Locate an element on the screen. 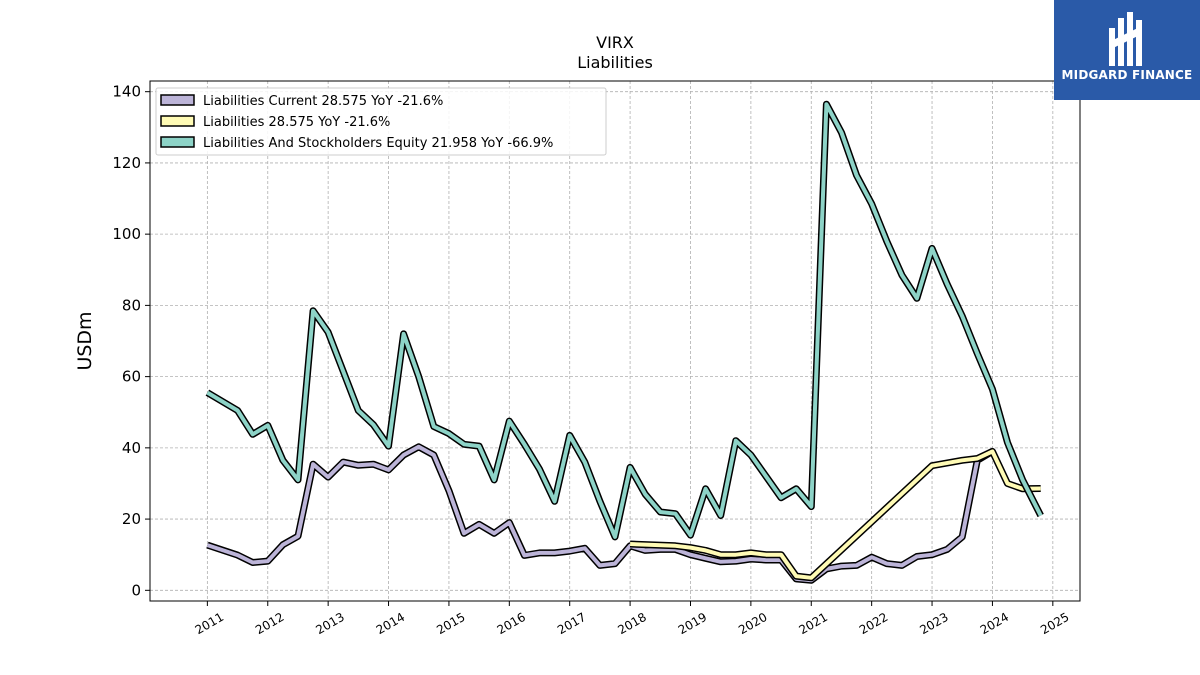 Image resolution: width=1200 pixels, height=675 pixels. x-tick-label: 2017 is located at coordinates (571, 623).